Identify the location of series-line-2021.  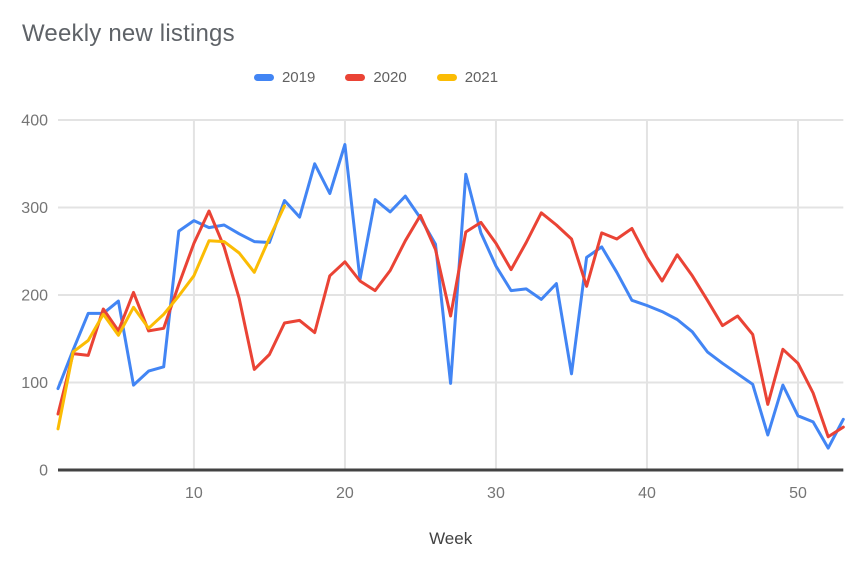
(171, 317).